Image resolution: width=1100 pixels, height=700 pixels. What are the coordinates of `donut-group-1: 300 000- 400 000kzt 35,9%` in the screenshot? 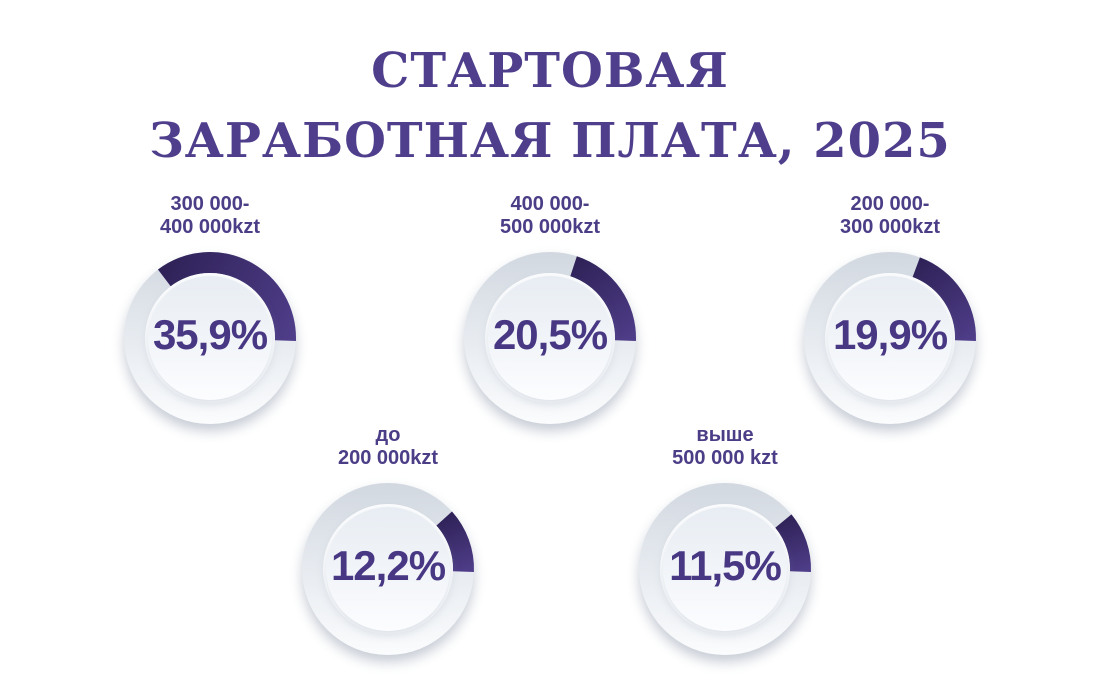 It's located at (210, 309).